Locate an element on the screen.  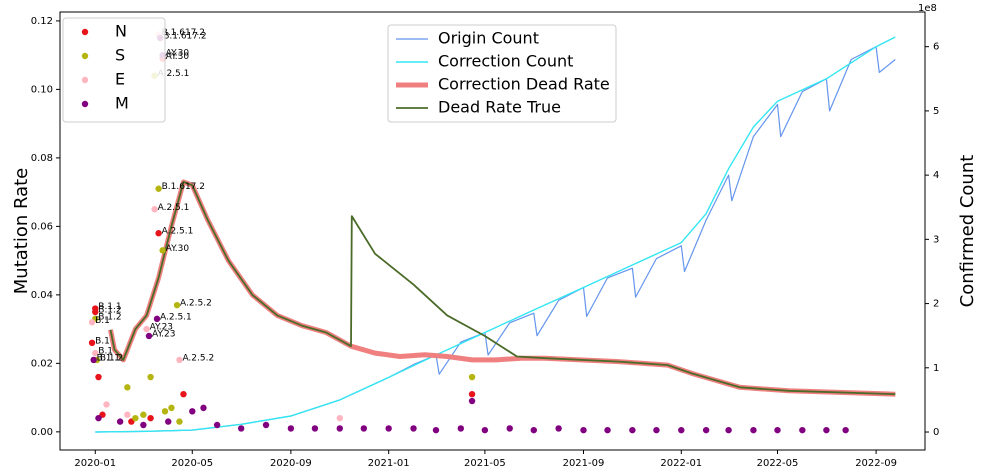
x-tick-label: 2020-05 is located at coordinates (192, 462).